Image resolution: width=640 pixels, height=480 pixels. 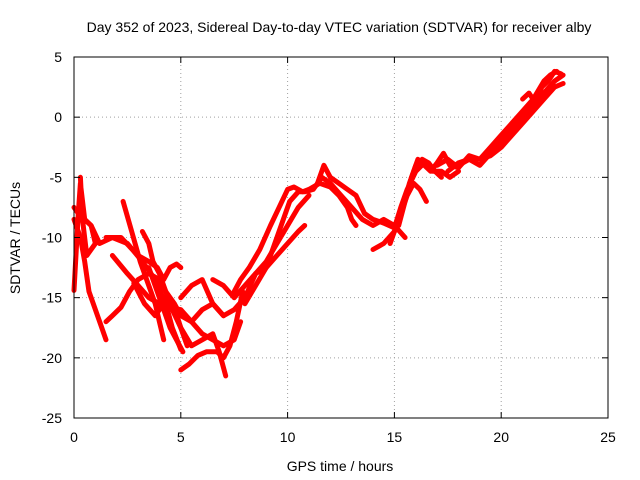 I want to click on x-tick-label: 10, so click(x=288, y=437).